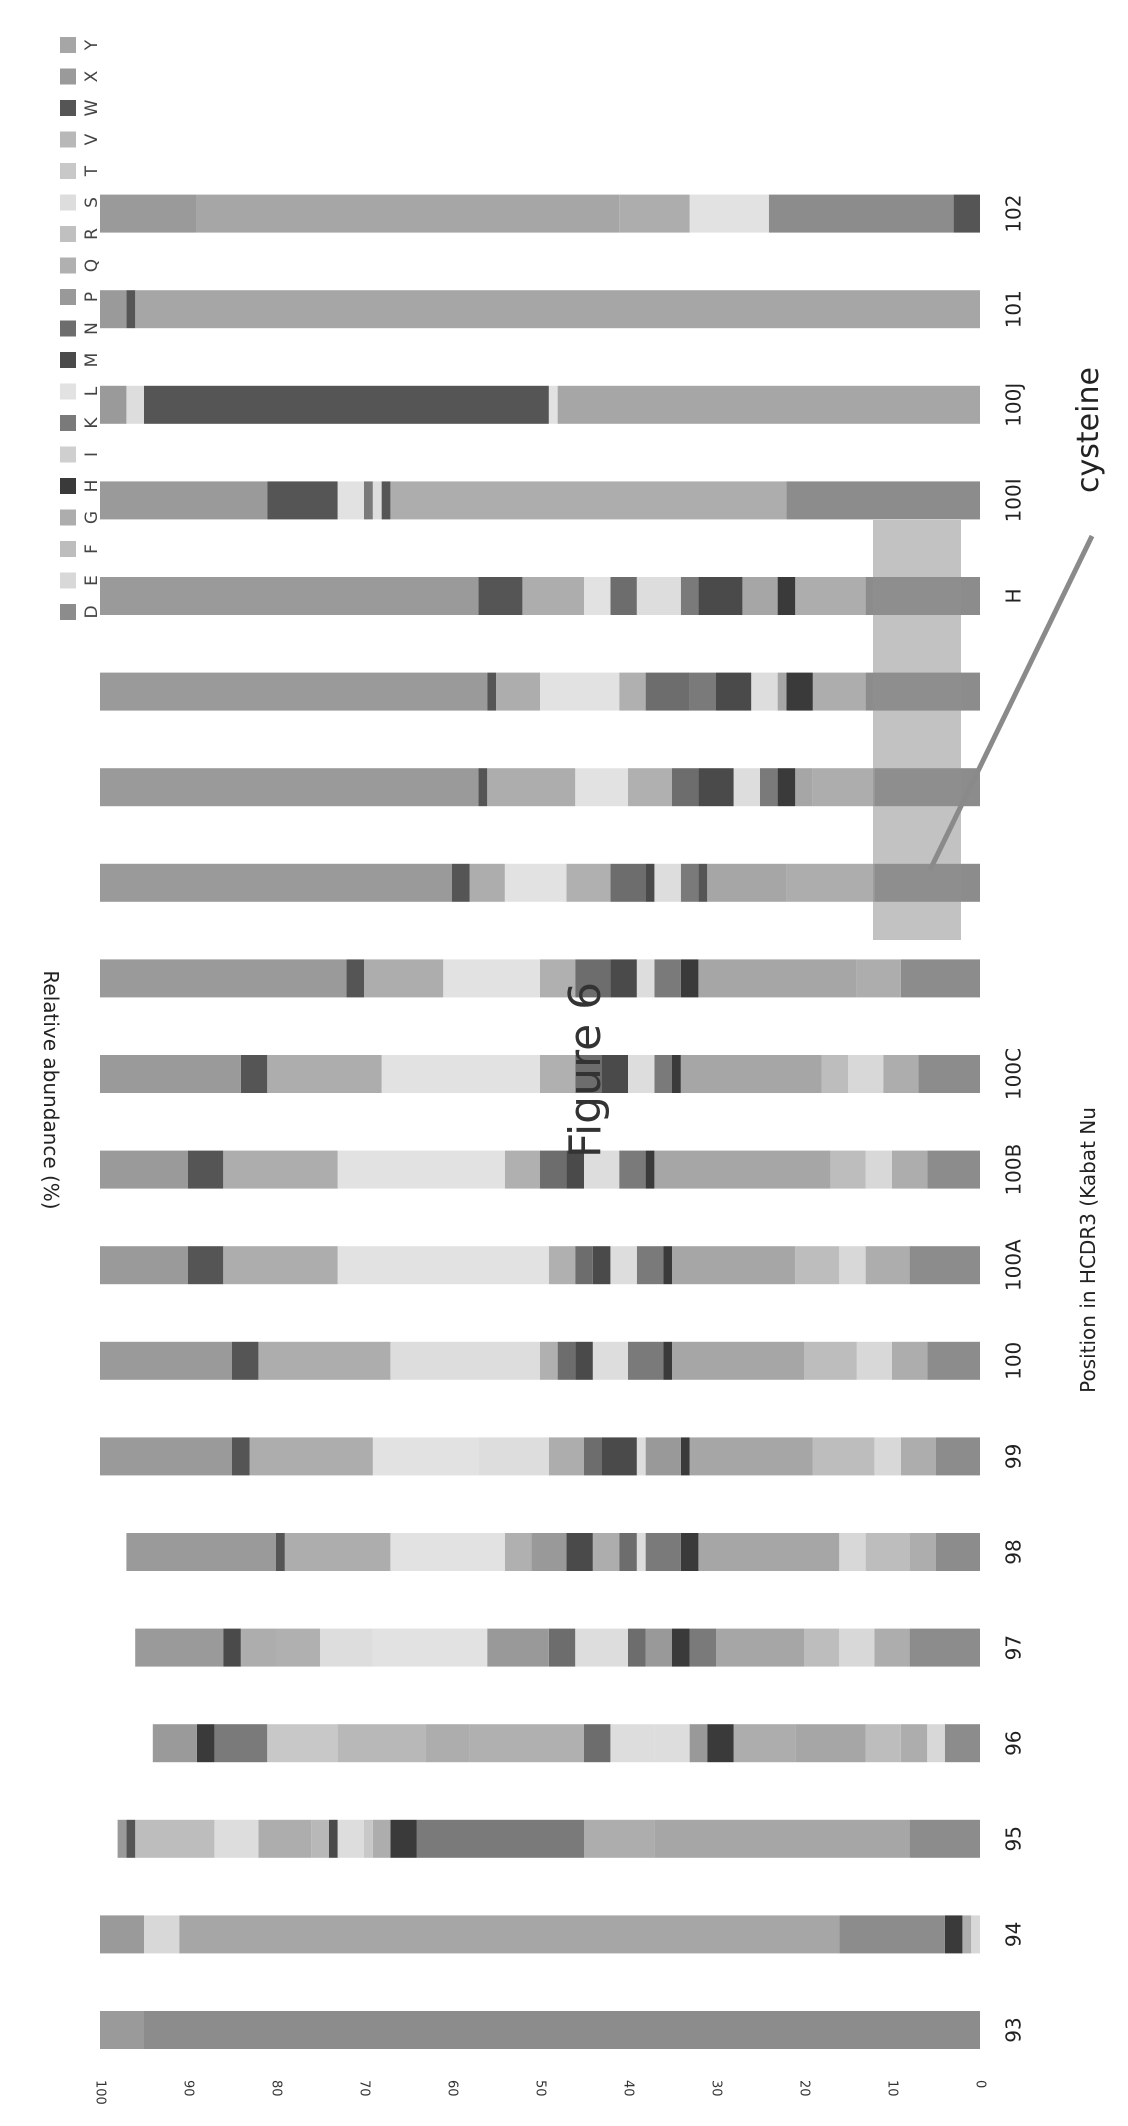  What do you see at coordinates (989, 653) in the screenshot?
I see `cysteine-annotation: cysteine` at bounding box center [989, 653].